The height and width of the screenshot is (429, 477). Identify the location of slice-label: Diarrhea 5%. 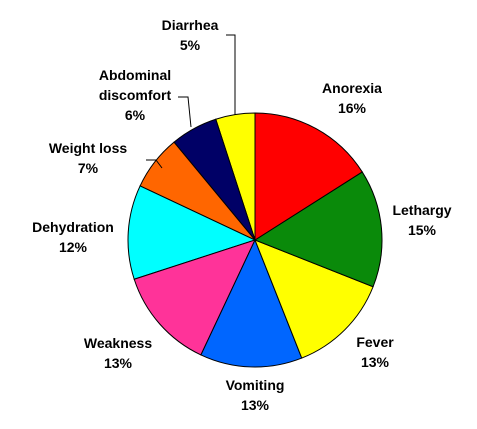
(190, 35).